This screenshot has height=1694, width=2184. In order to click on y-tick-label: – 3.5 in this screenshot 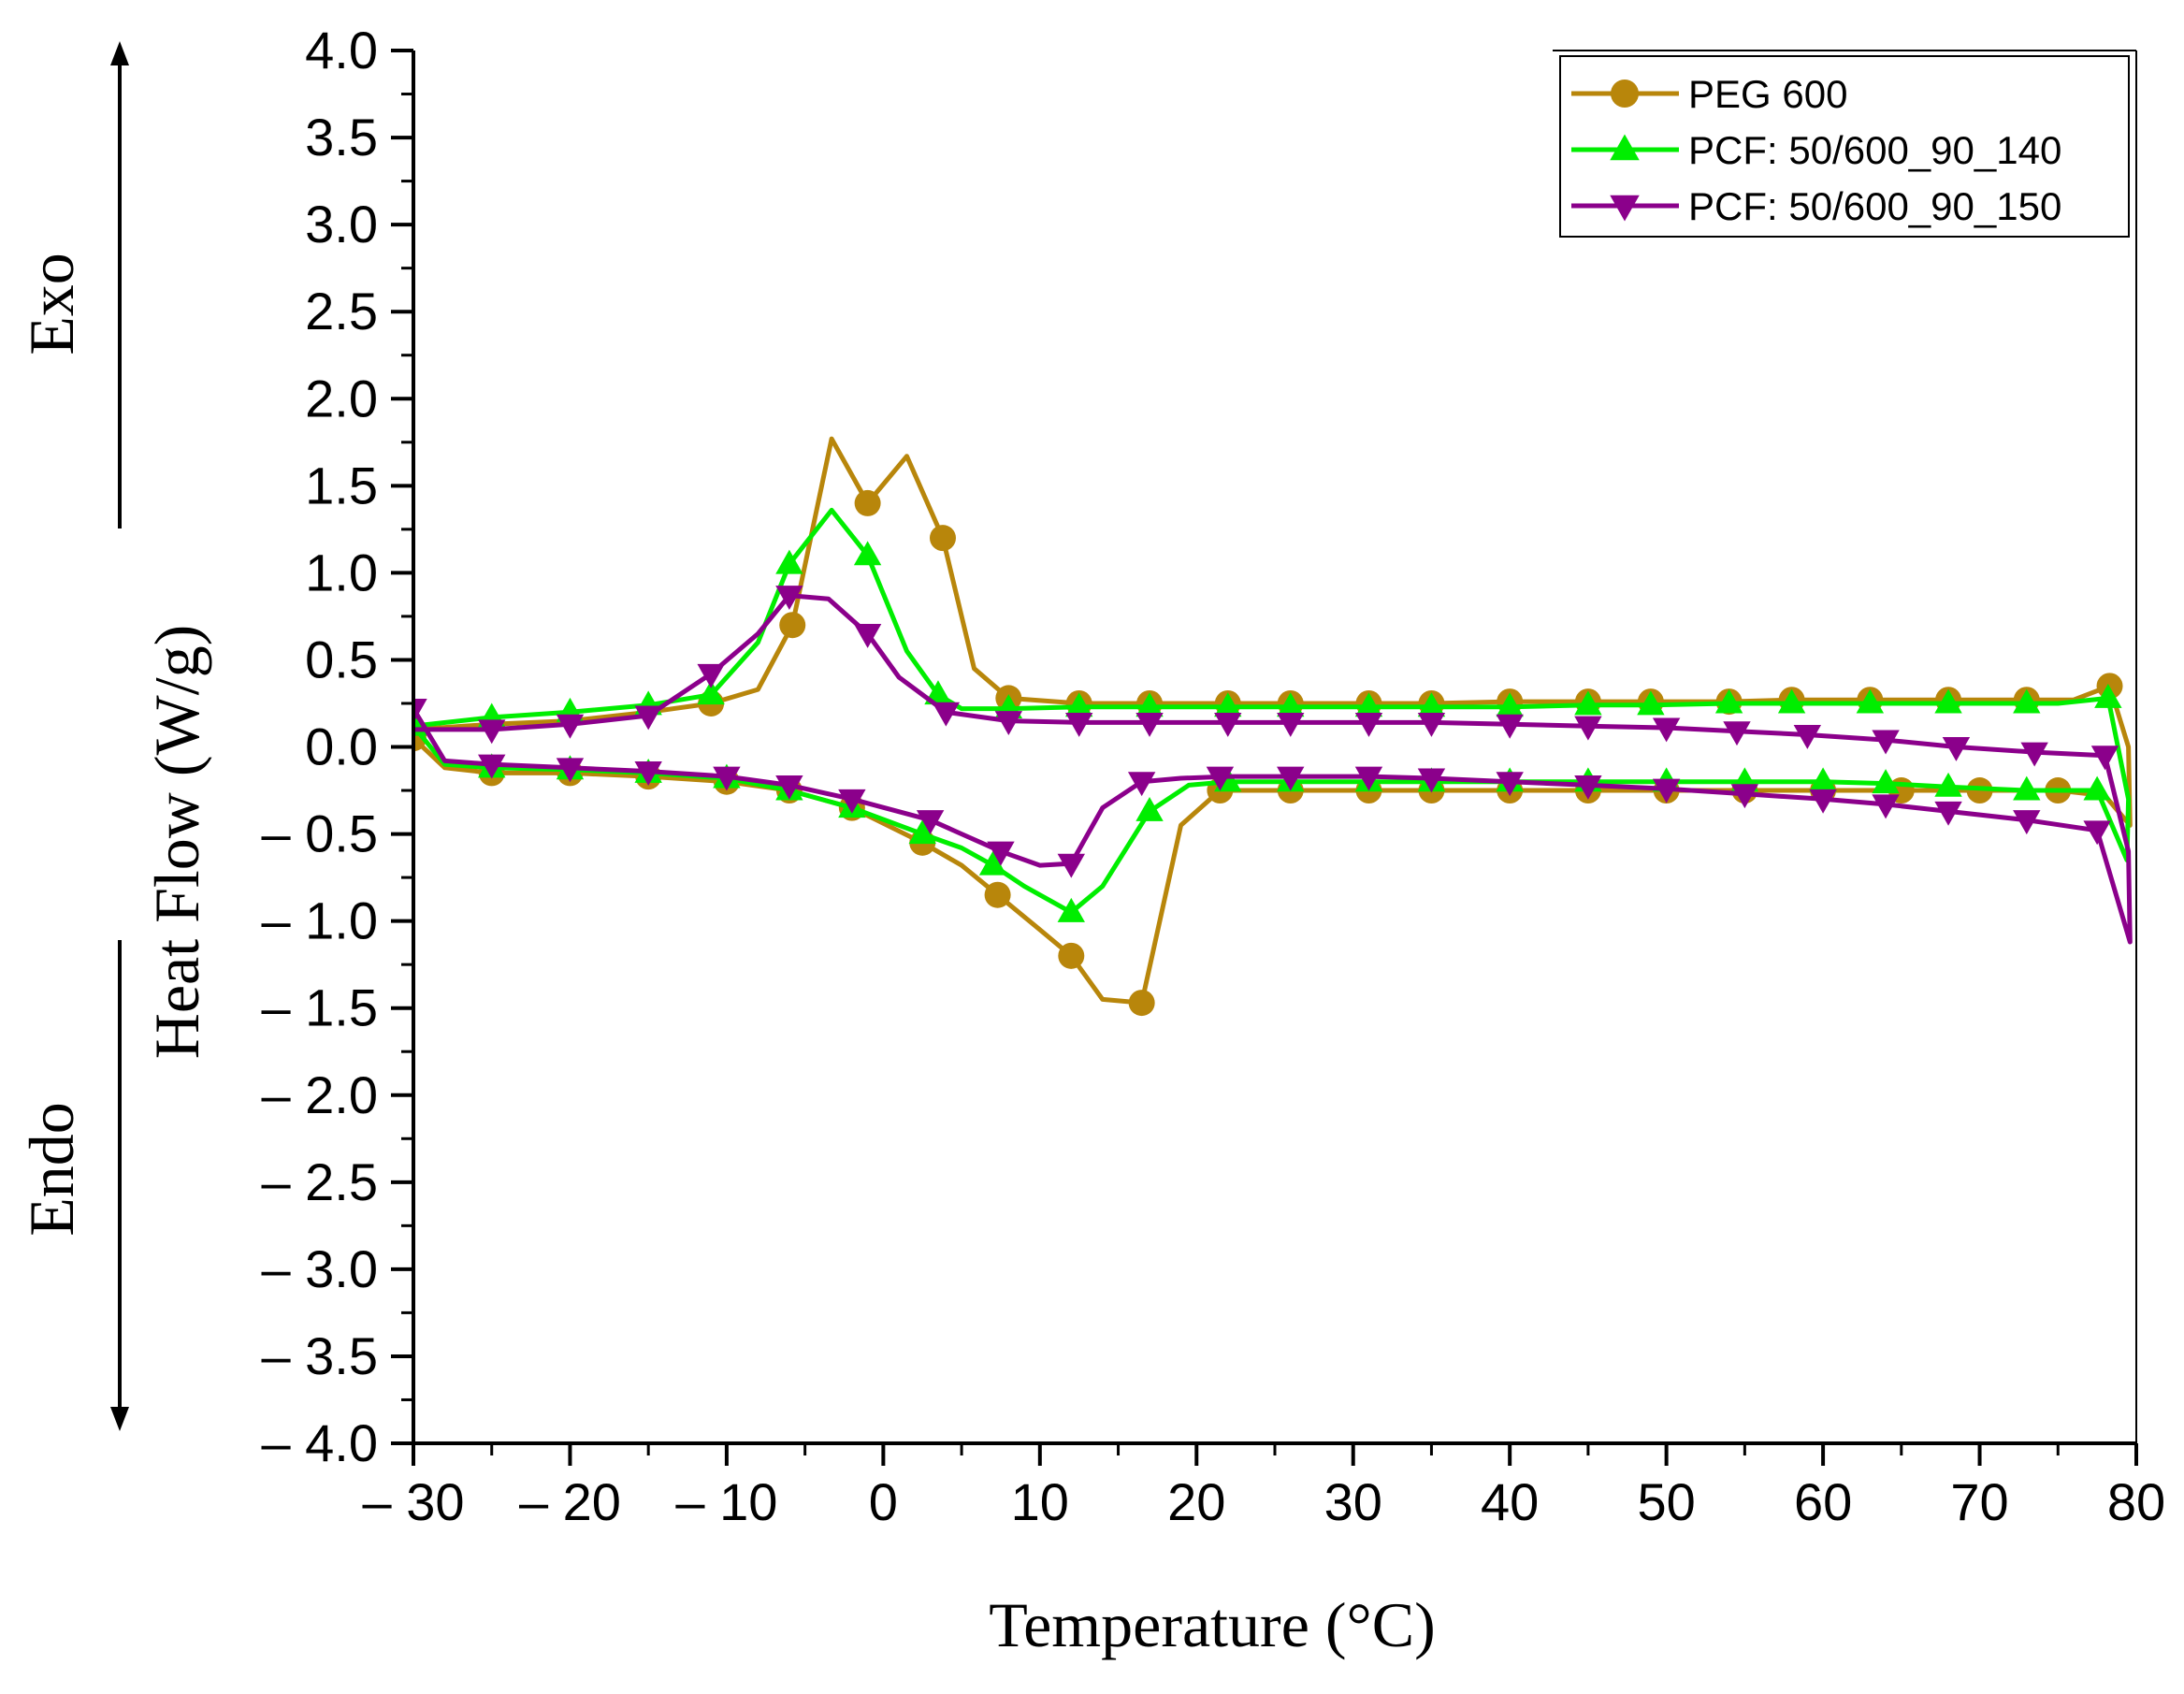, I will do `click(319, 1355)`.